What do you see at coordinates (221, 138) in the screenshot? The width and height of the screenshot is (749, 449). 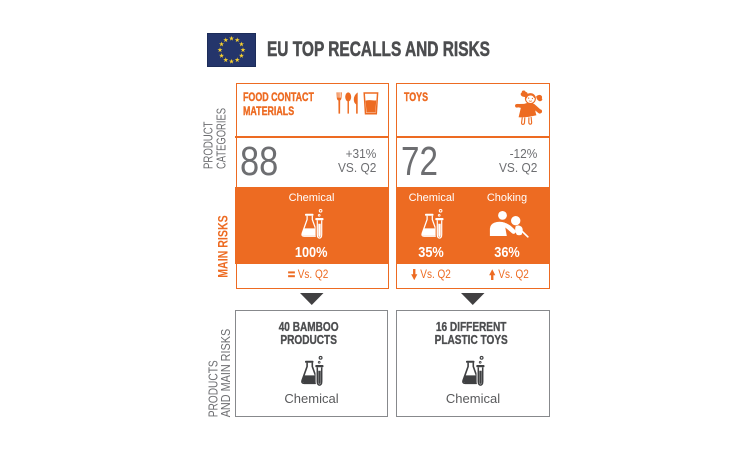 I see `svg-text: CATEGORIES` at bounding box center [221, 138].